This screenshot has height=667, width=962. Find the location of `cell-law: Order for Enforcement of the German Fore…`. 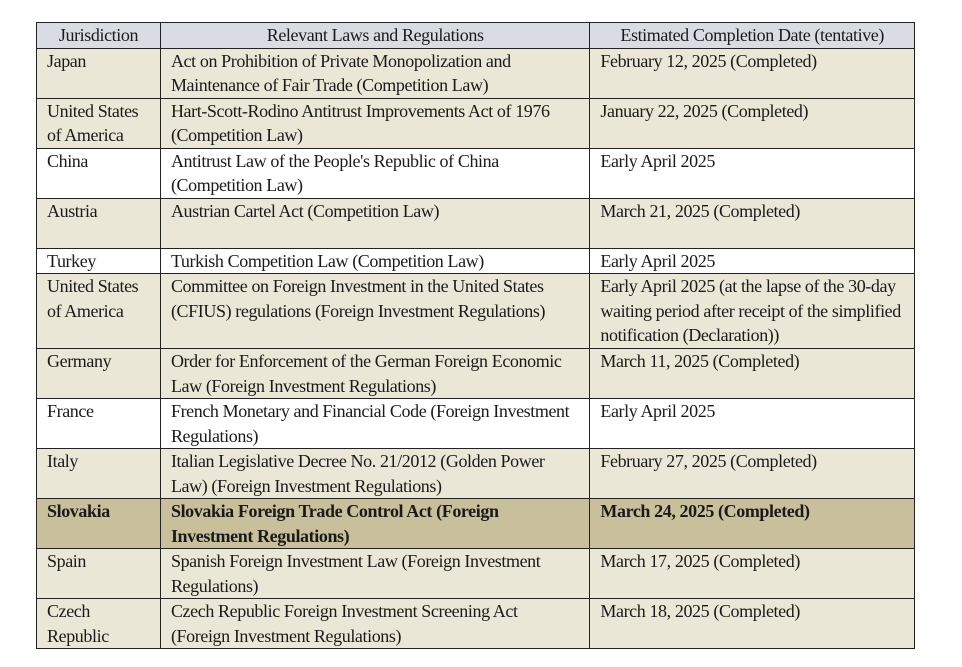

cell-law: Order for Enforcement of the German Fore… is located at coordinates (375, 373).